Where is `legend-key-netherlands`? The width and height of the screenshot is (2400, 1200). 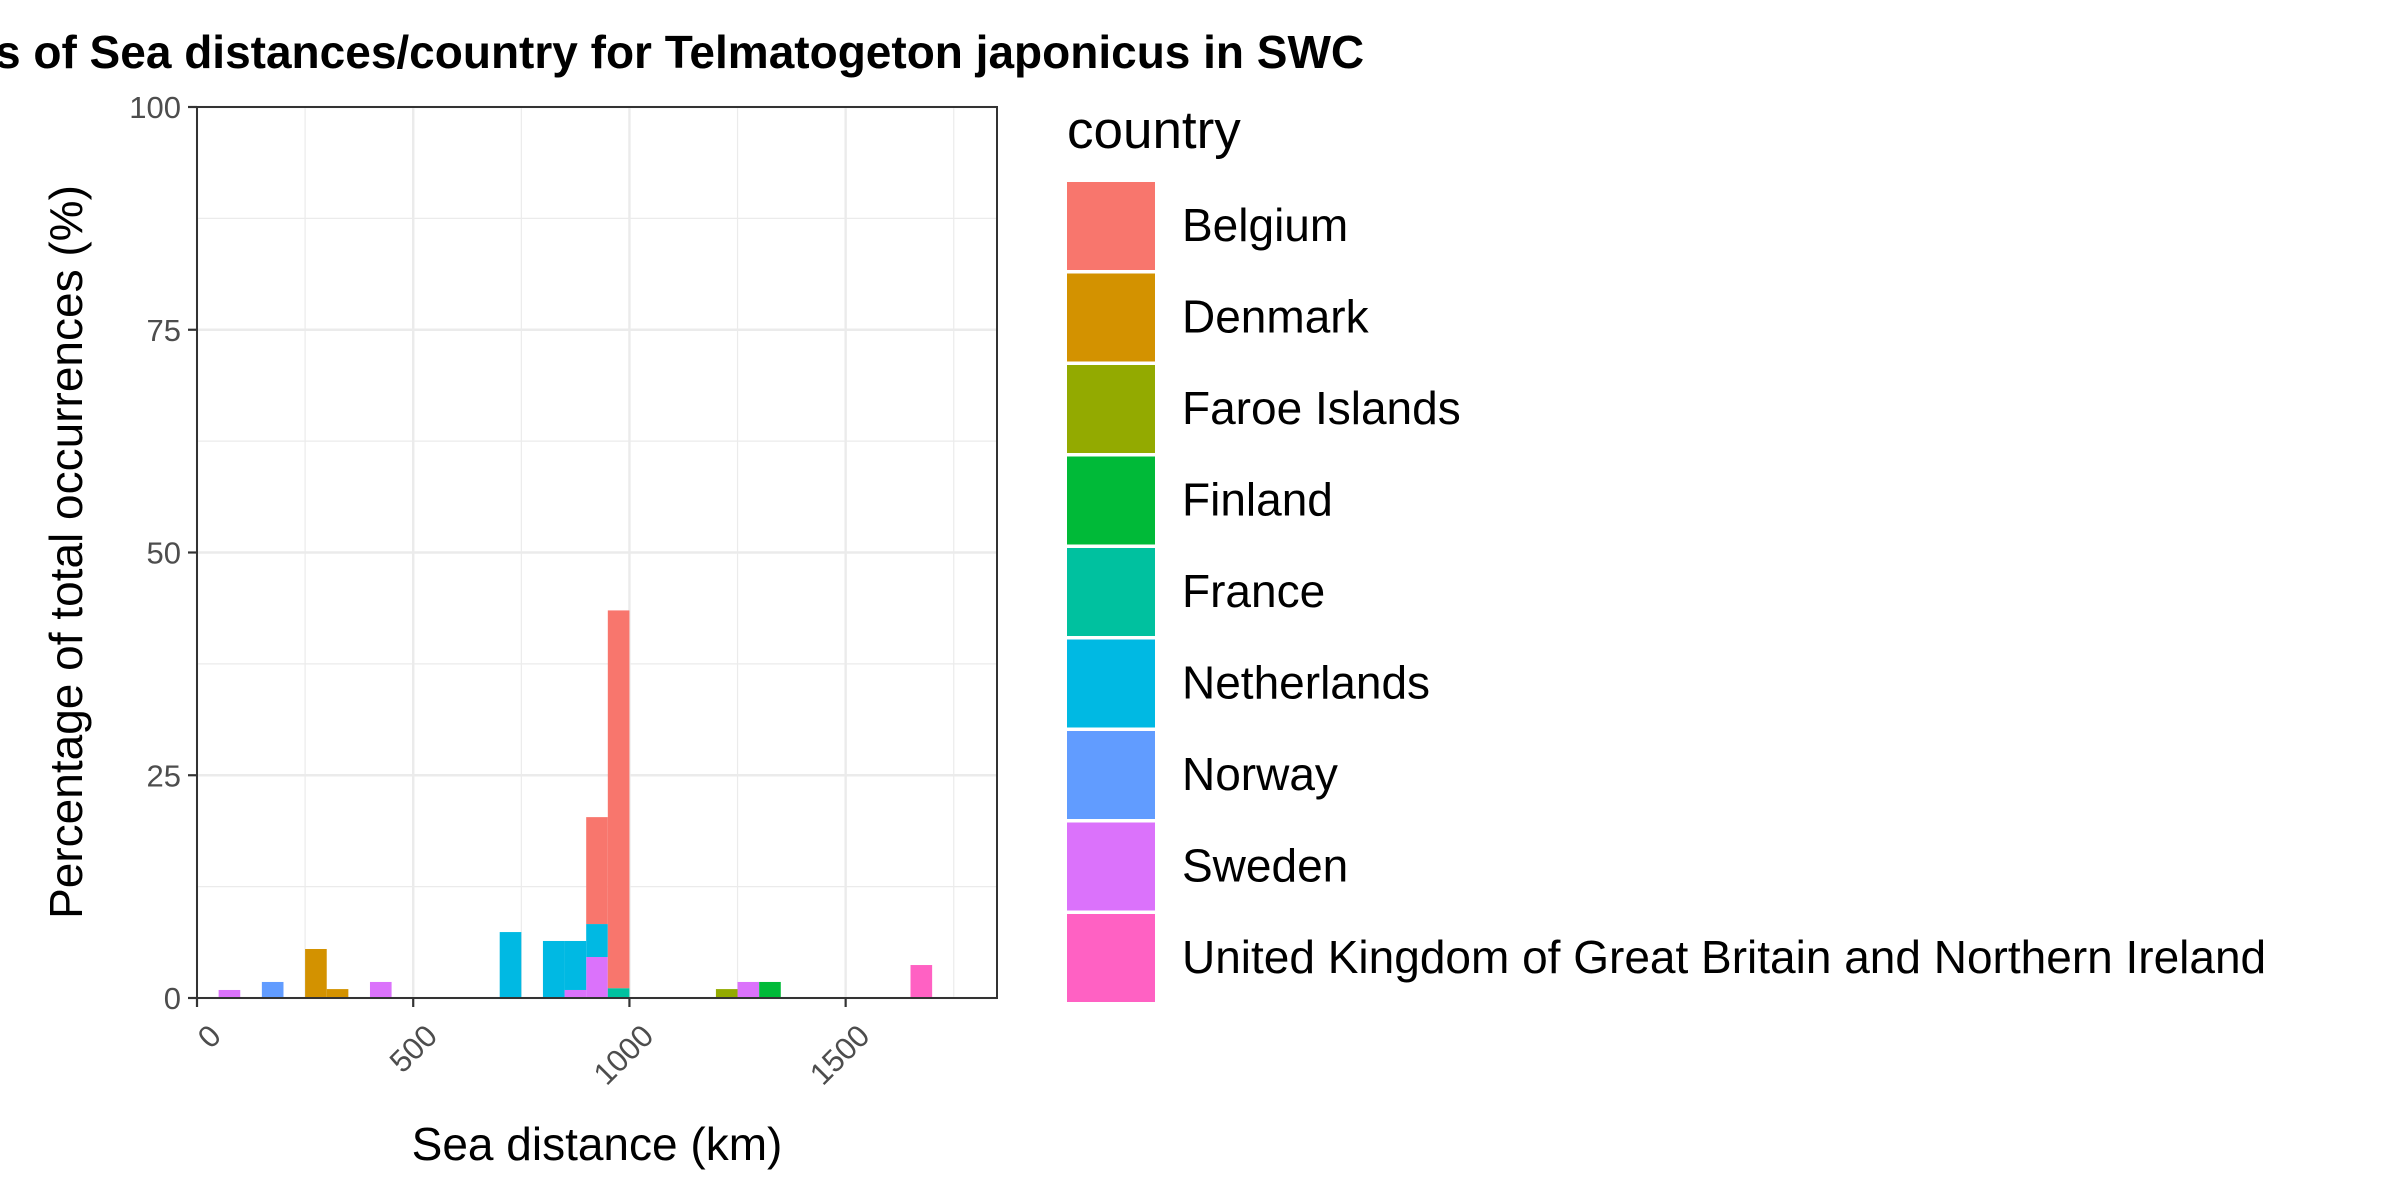 legend-key-netherlands is located at coordinates (1111, 683).